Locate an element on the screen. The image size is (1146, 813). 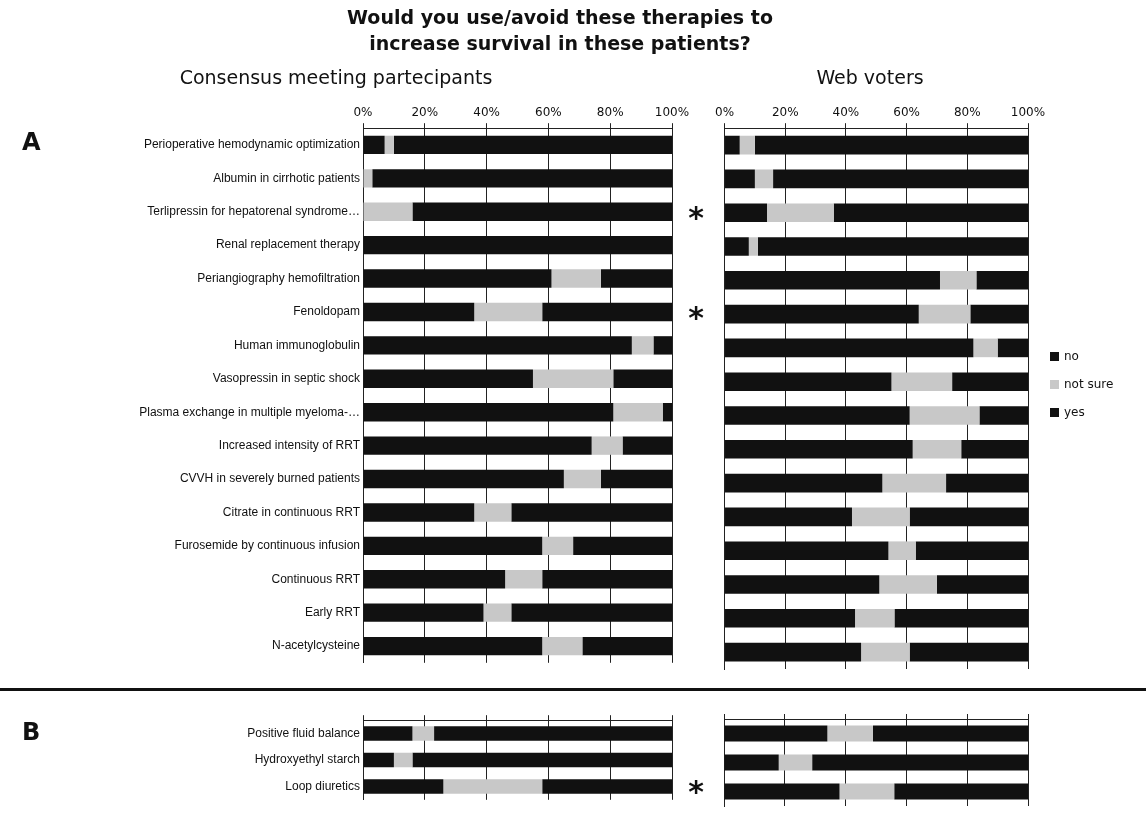
legend-label: no is located at coordinates (1071, 355).